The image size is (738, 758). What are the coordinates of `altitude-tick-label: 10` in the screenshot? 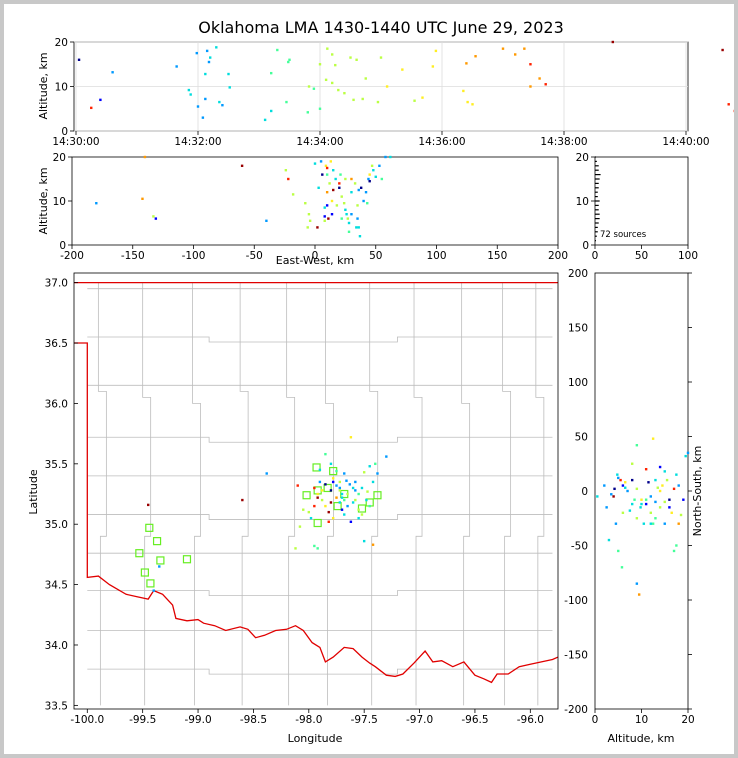 It's located at (582, 202).